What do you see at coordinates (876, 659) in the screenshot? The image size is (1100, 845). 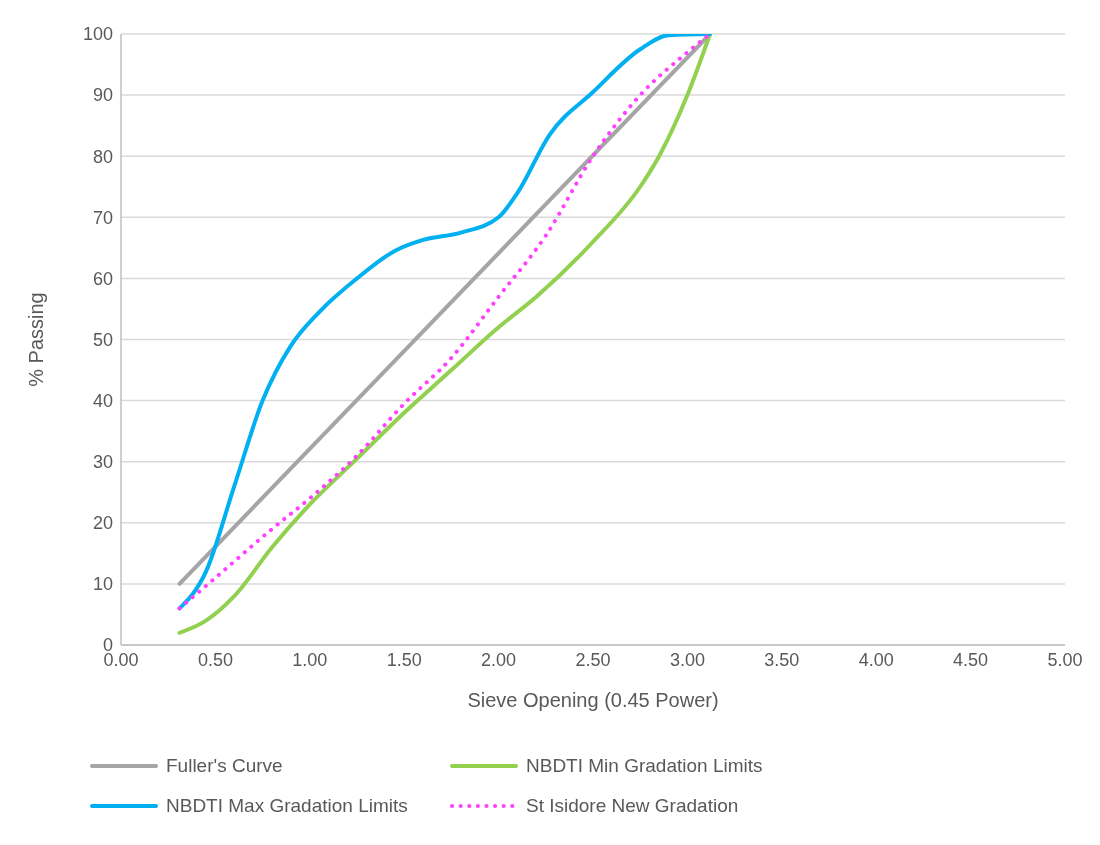 I see `x-tick-label: 4.00` at bounding box center [876, 659].